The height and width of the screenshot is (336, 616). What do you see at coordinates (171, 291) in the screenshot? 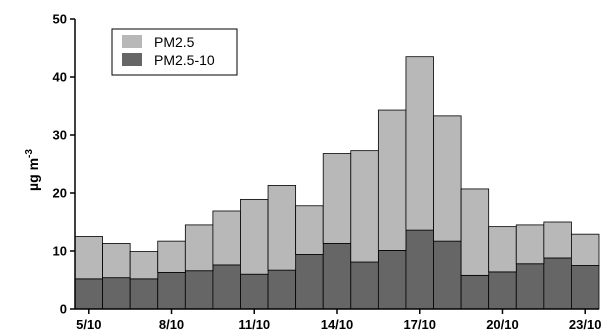
I see `bar-pm25-10-8/10` at bounding box center [171, 291].